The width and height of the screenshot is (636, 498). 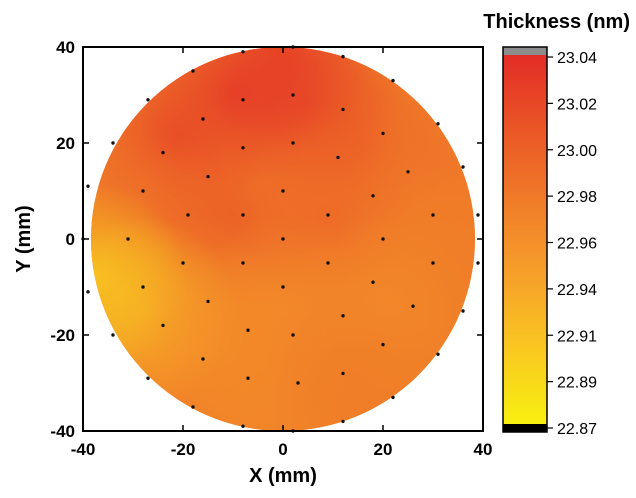 I want to click on colorbar-tick-label: 22.91, so click(x=577, y=336).